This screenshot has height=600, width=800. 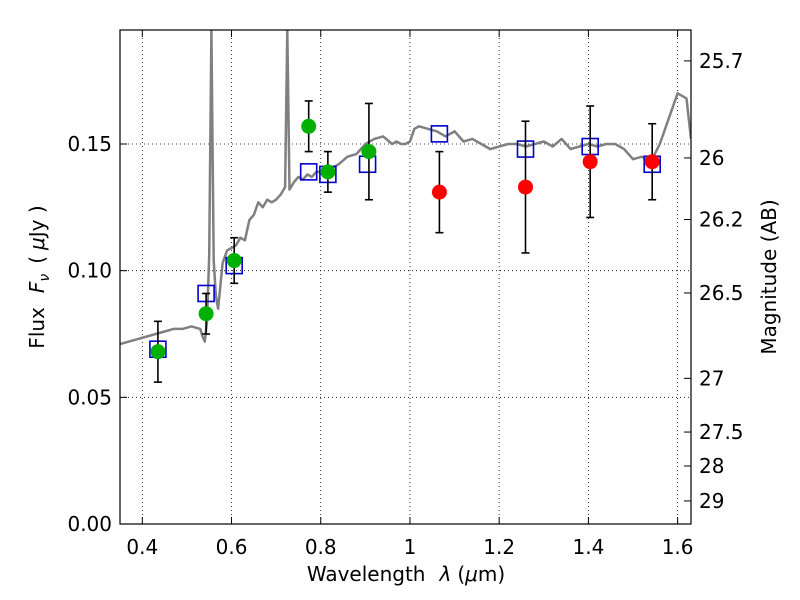 What do you see at coordinates (499, 547) in the screenshot?
I see `x-tick-label: 1.2` at bounding box center [499, 547].